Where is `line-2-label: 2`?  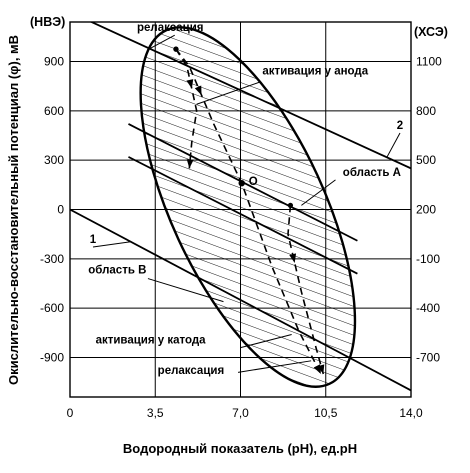
line-2-label: 2 is located at coordinates (400, 126).